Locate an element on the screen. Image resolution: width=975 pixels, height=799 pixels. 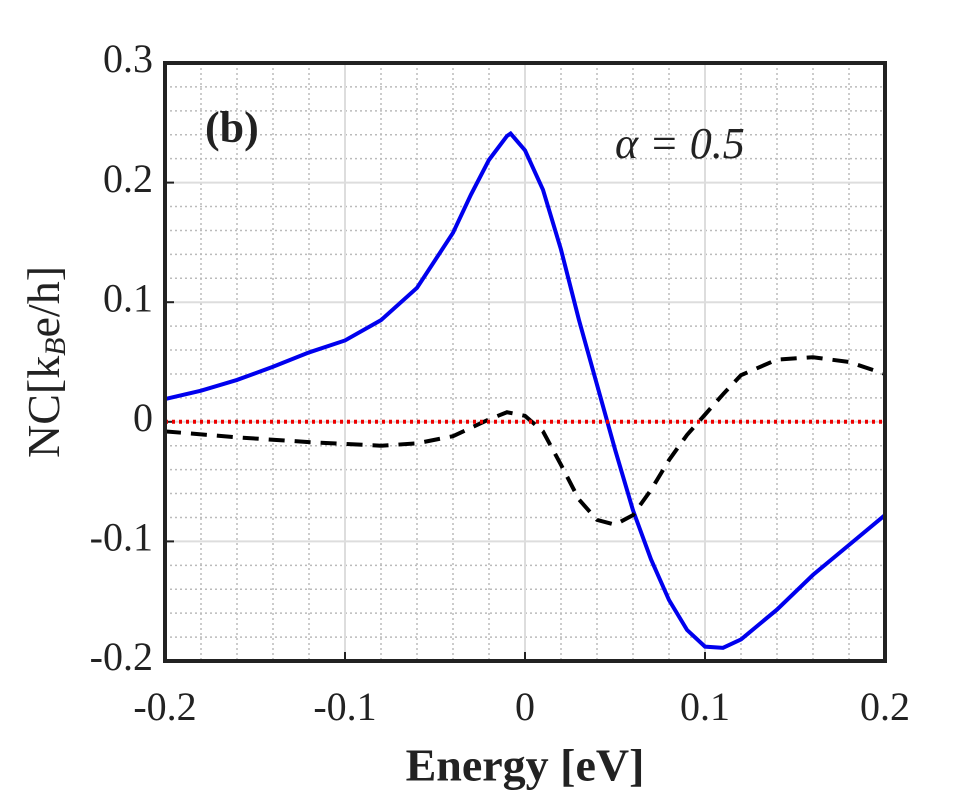
x-tick-label: 0.1 is located at coordinates (705, 706).